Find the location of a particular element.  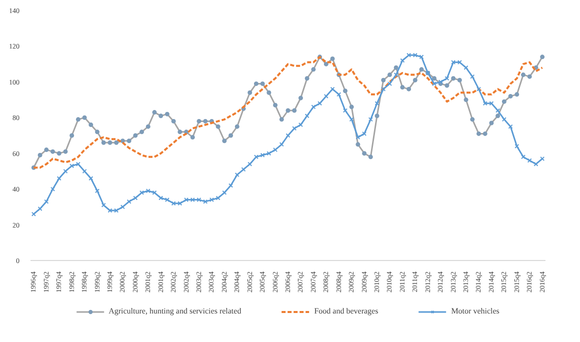

legend-label: Food and beverages is located at coordinates (346, 311).